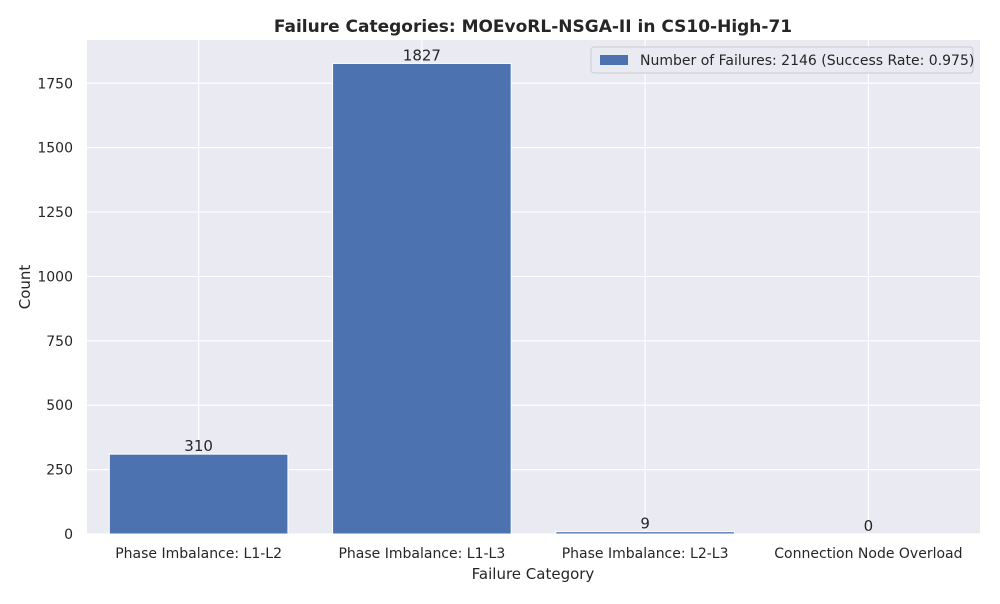  Describe the element at coordinates (55, 213) in the screenshot. I see `y-tick-label: 1250` at that location.